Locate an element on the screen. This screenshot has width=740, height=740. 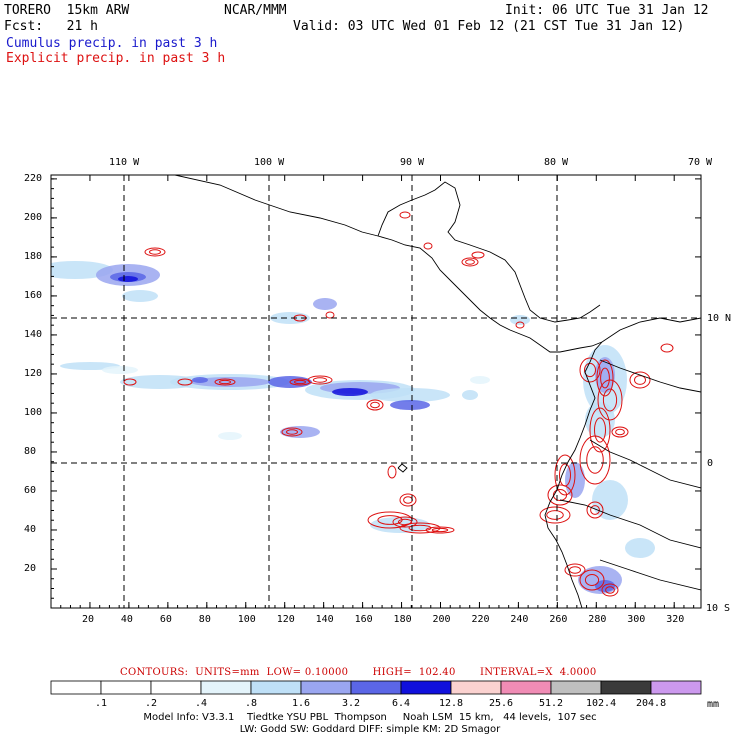
y-tick-label: 100 is located at coordinates (33, 412).